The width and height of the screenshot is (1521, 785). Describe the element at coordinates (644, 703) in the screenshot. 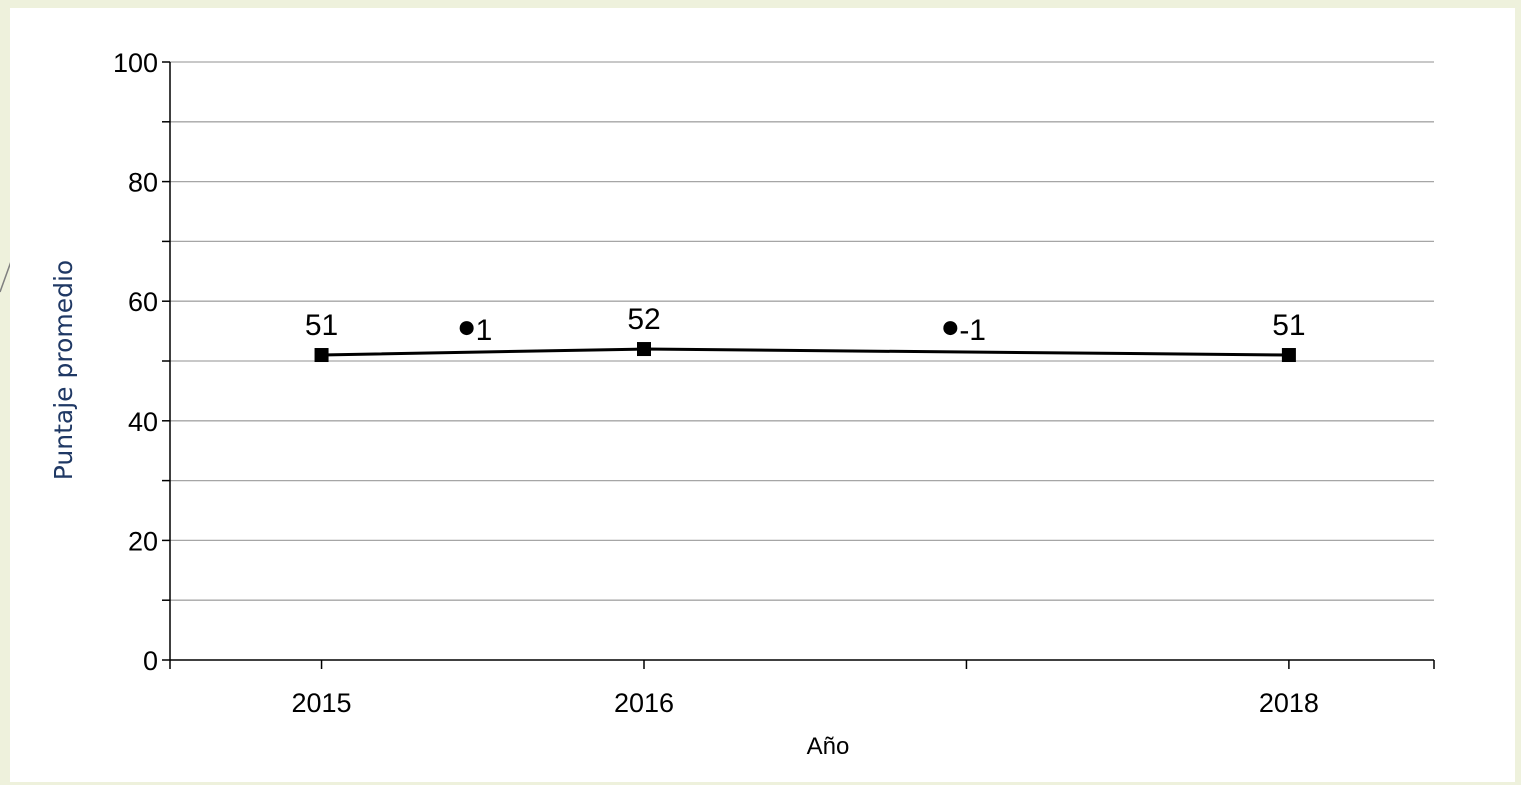

I see `x-tick-label: 2016` at that location.